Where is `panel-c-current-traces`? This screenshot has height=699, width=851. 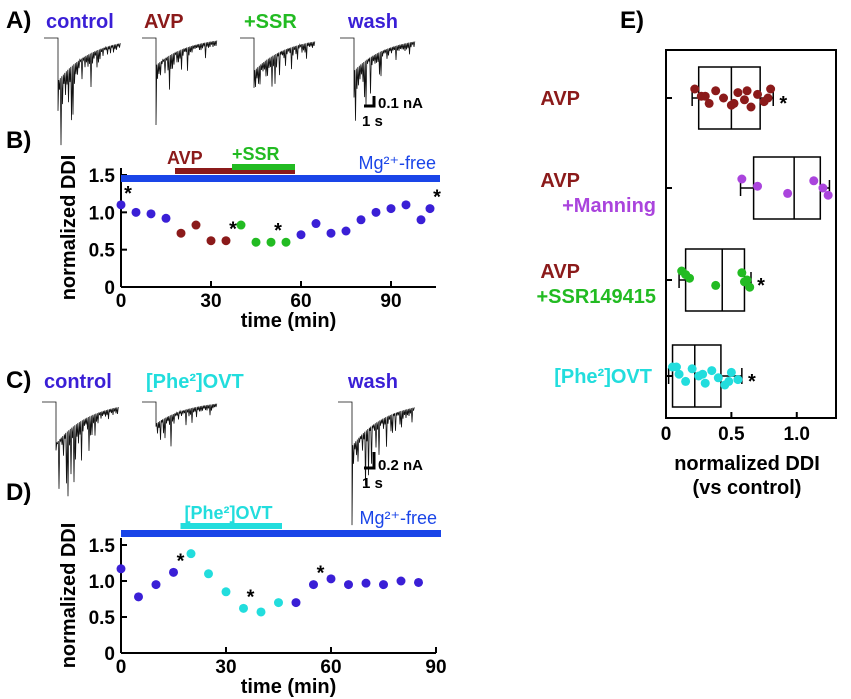 panel-c-current-traces is located at coordinates (228, 463).